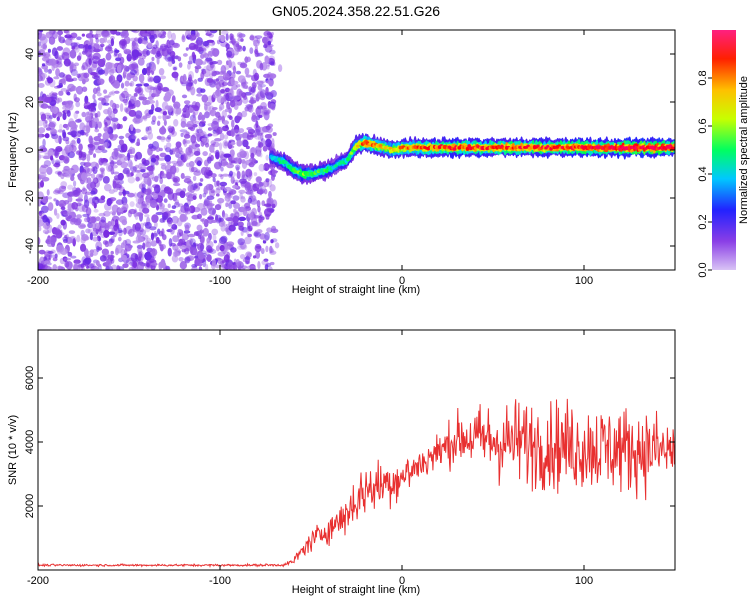 This screenshot has height=600, width=750. What do you see at coordinates (744, 150) in the screenshot?
I see `colorbar-label: Normalized spectral amplitude` at bounding box center [744, 150].